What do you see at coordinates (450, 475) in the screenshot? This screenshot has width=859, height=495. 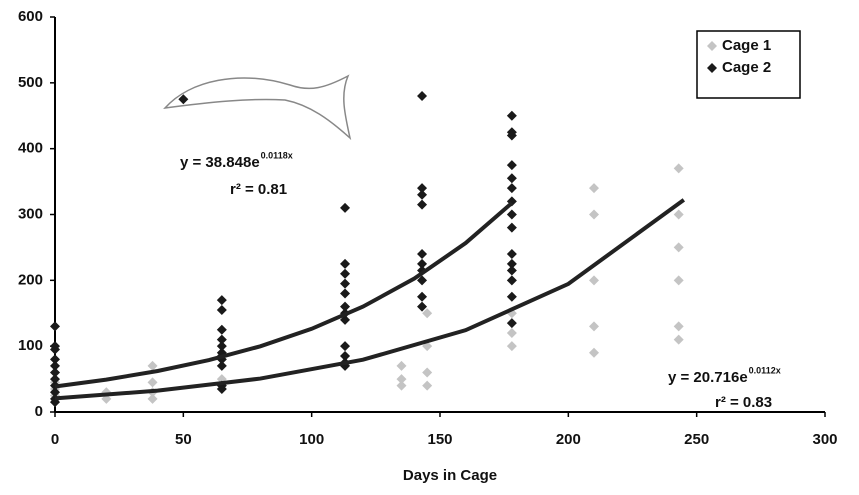 I see `x-axis-label: Days in Cage` at bounding box center [450, 475].